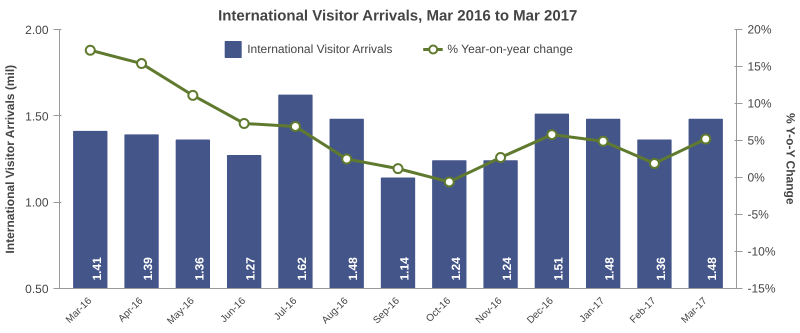 The image size is (800, 333). What do you see at coordinates (760, 29) in the screenshot?
I see `y2-tick-label: 20%` at bounding box center [760, 29].